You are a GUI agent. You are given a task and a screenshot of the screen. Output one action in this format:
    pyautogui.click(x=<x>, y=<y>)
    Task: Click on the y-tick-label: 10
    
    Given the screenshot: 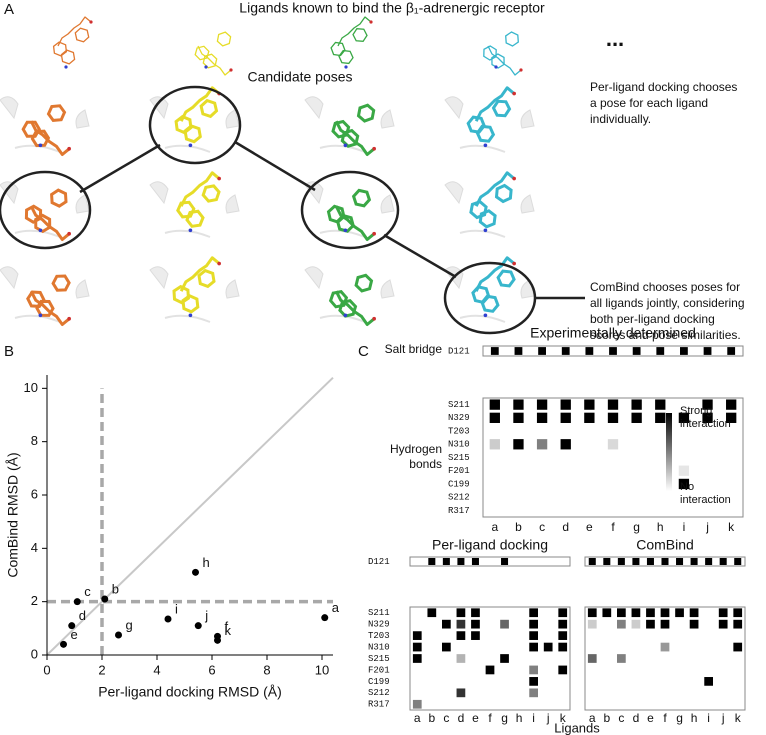 What is the action you would take?
    pyautogui.click(x=31, y=387)
    